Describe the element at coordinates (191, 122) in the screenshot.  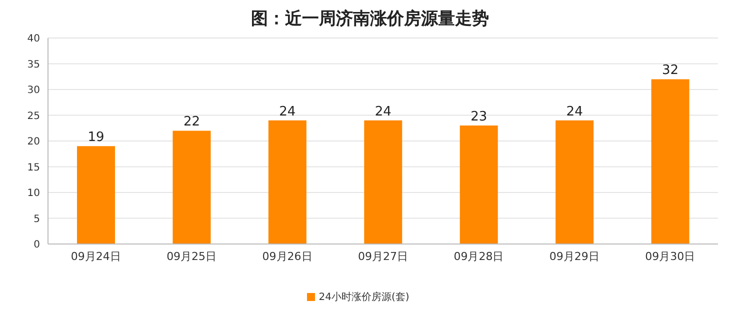
I see `data-label: 22` at that location.